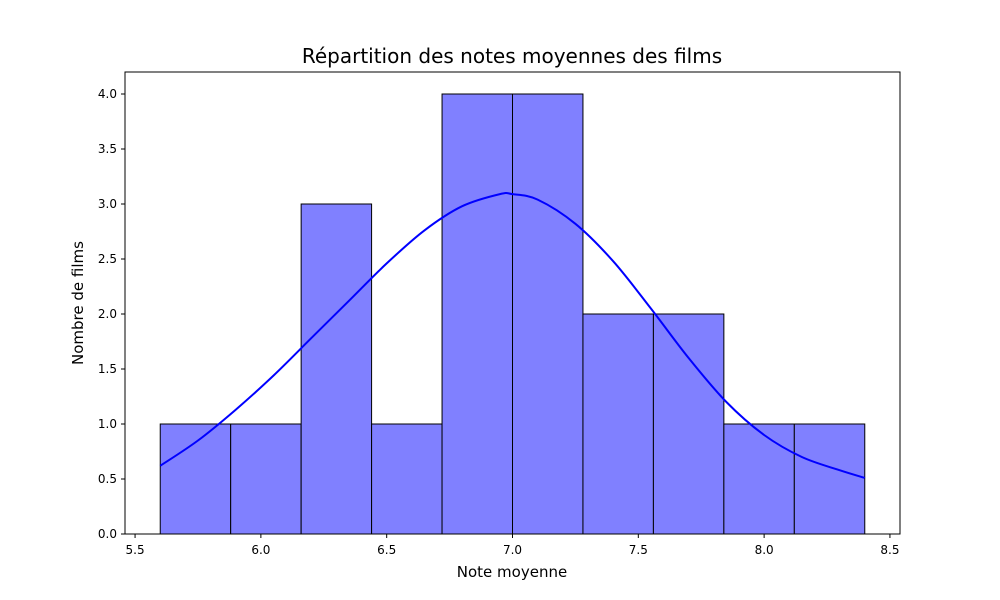 The height and width of the screenshot is (600, 1000). What do you see at coordinates (638, 550) in the screenshot?
I see `x-tick-label: 7.5` at bounding box center [638, 550].